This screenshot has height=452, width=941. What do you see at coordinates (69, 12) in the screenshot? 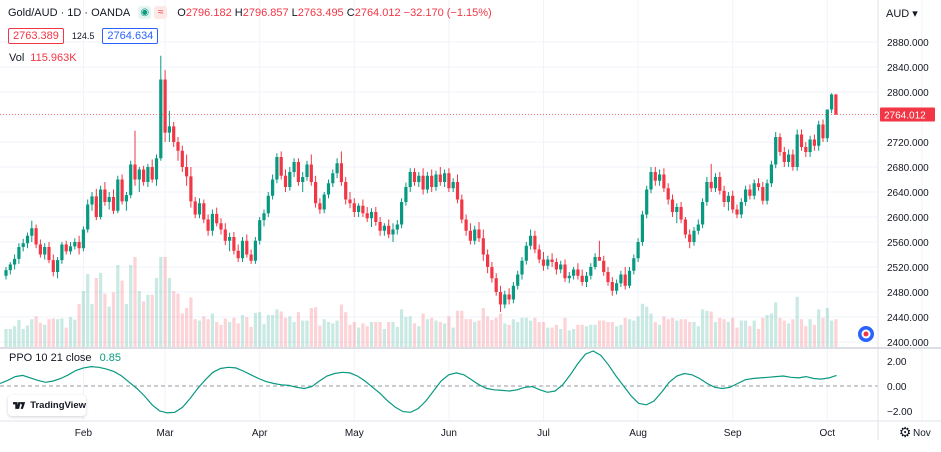
I see `symbol-title: Gold/AUD · 1D · OANDA` at bounding box center [69, 12].